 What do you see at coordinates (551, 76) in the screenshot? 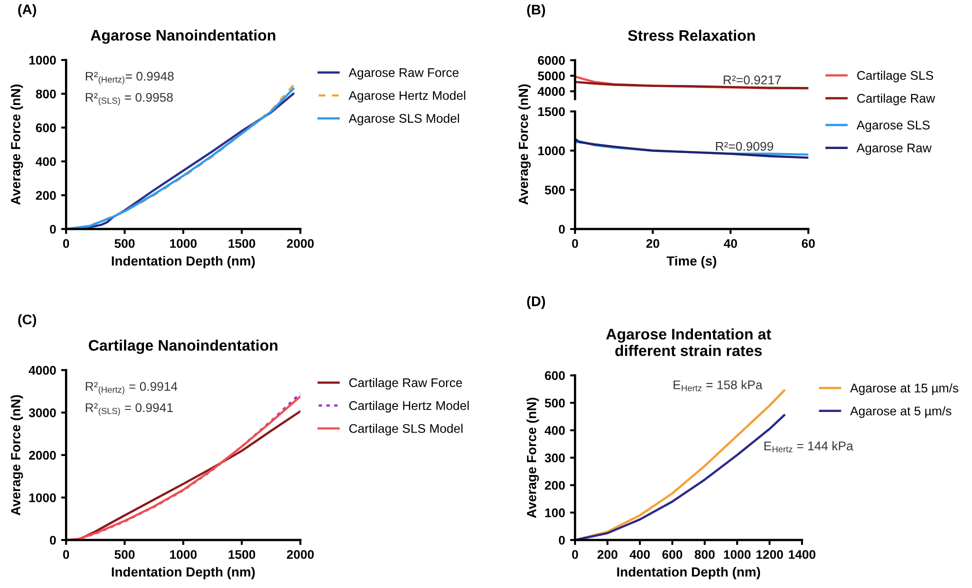
I see `y-tick-label: 5000` at bounding box center [551, 76].